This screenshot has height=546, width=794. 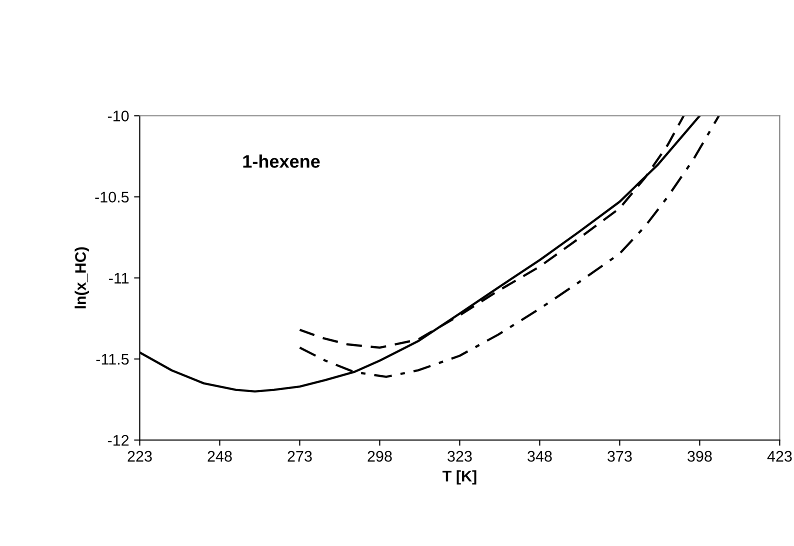 What do you see at coordinates (220, 456) in the screenshot?
I see `x-tick-label: 248` at bounding box center [220, 456].